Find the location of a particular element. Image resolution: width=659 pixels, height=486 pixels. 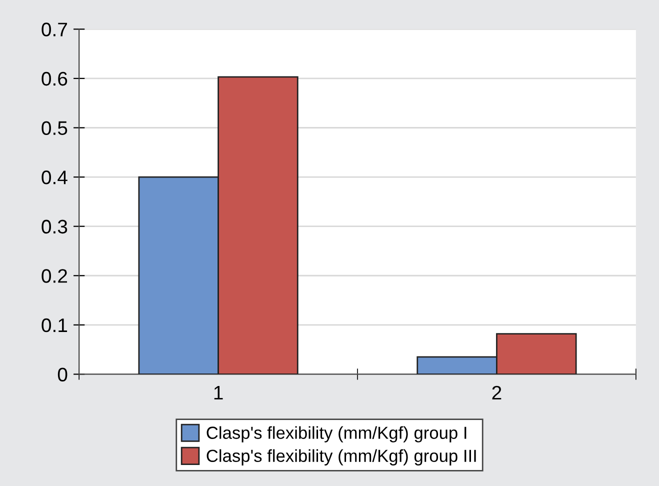

y-tick-label: 0.4 is located at coordinates (55, 177).